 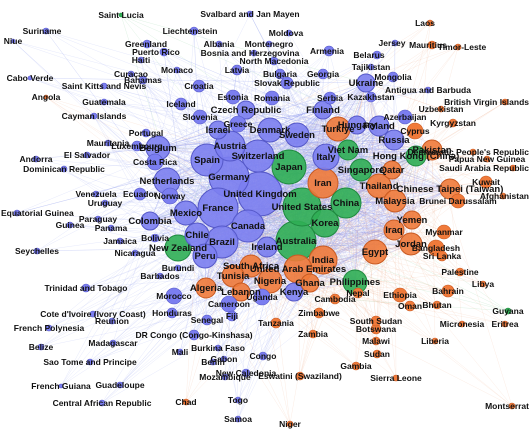 What do you see at coordinates (392, 170) in the screenshot?
I see `node-qatar` at bounding box center [392, 170].